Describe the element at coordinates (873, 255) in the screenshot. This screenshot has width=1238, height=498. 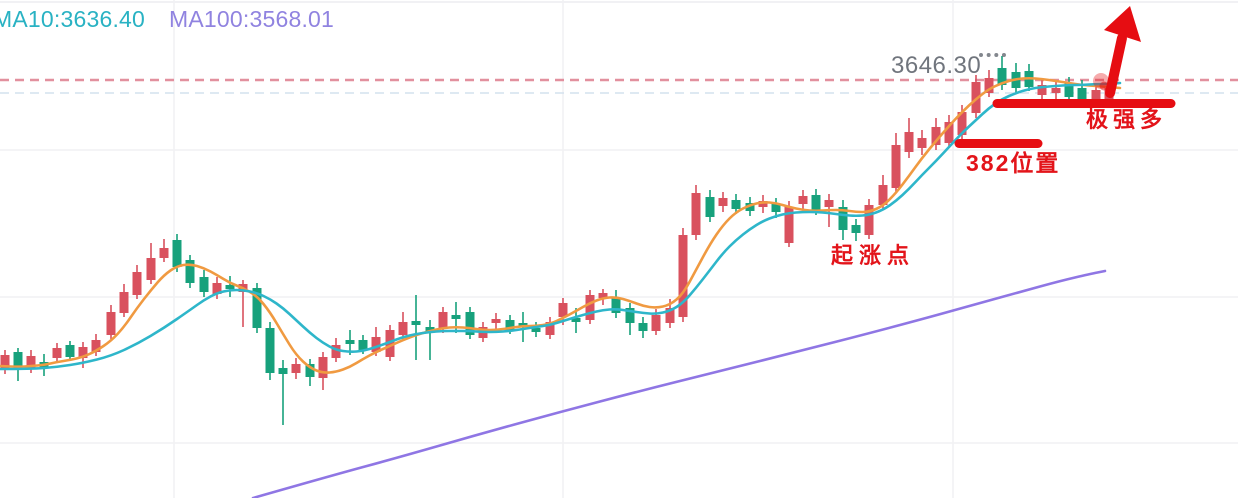
I see `annotation-rally-start-text: 起涨点` at that location.